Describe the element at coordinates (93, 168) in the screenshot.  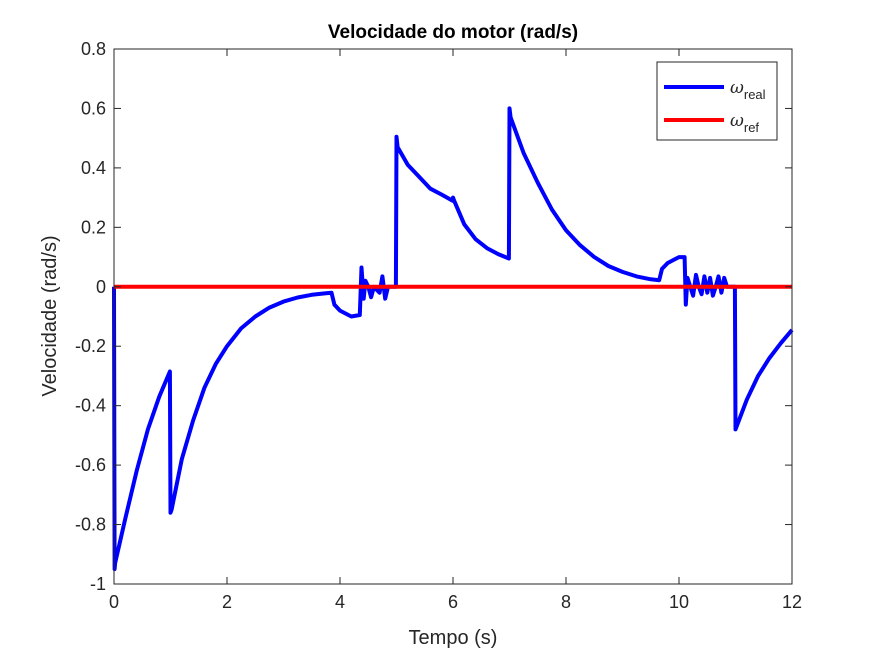
I see `y-tick-label: 0.4` at that location.